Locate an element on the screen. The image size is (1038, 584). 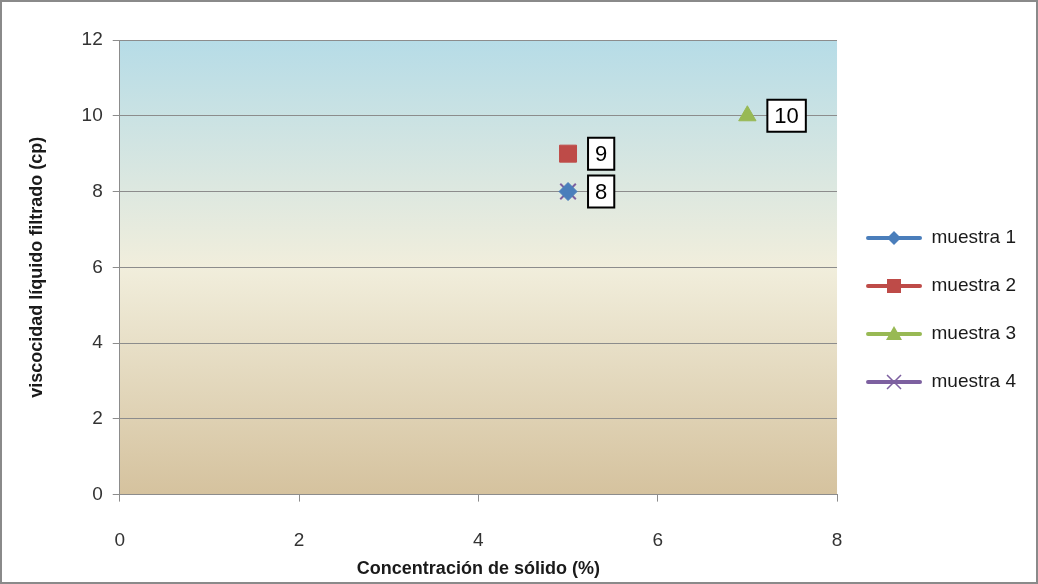
x-tick-label: 6 is located at coordinates (657, 540).